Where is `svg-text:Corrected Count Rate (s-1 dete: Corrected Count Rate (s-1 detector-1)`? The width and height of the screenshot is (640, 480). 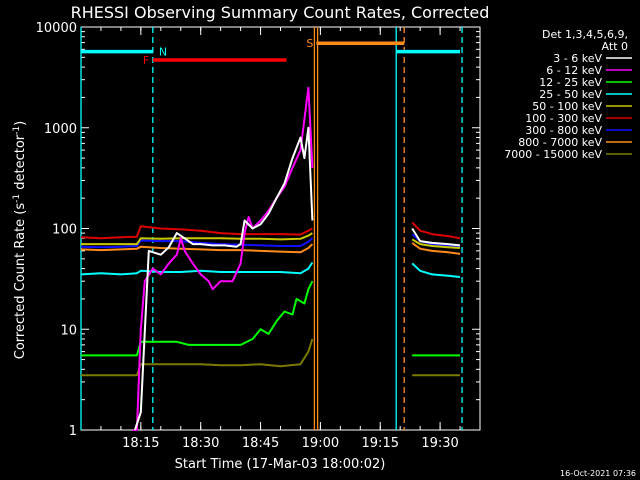
svg-text:Corrected Count Rate (s-1 dete: Corrected Count Rate (s-1 detector-1) is located at coordinates (20, 240).